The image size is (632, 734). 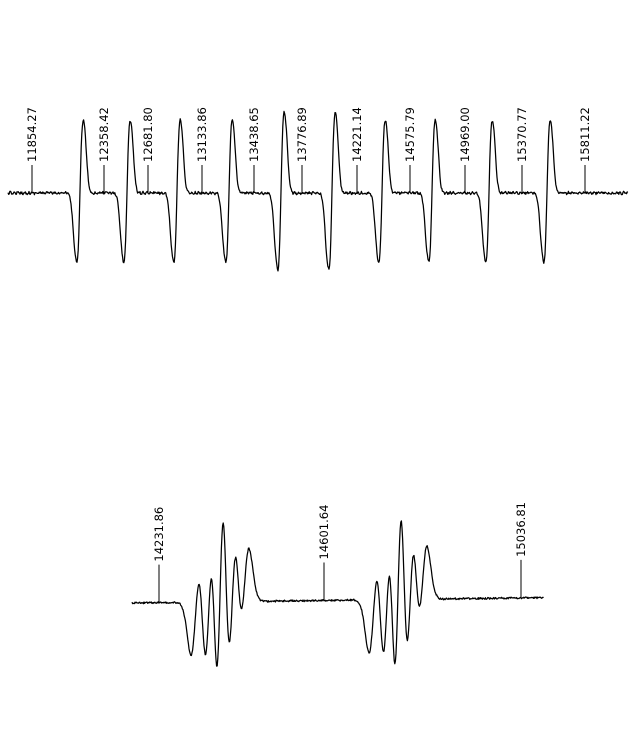 What do you see at coordinates (521, 529) in the screenshot?
I see `field-marker-label: 15036.81` at bounding box center [521, 529].